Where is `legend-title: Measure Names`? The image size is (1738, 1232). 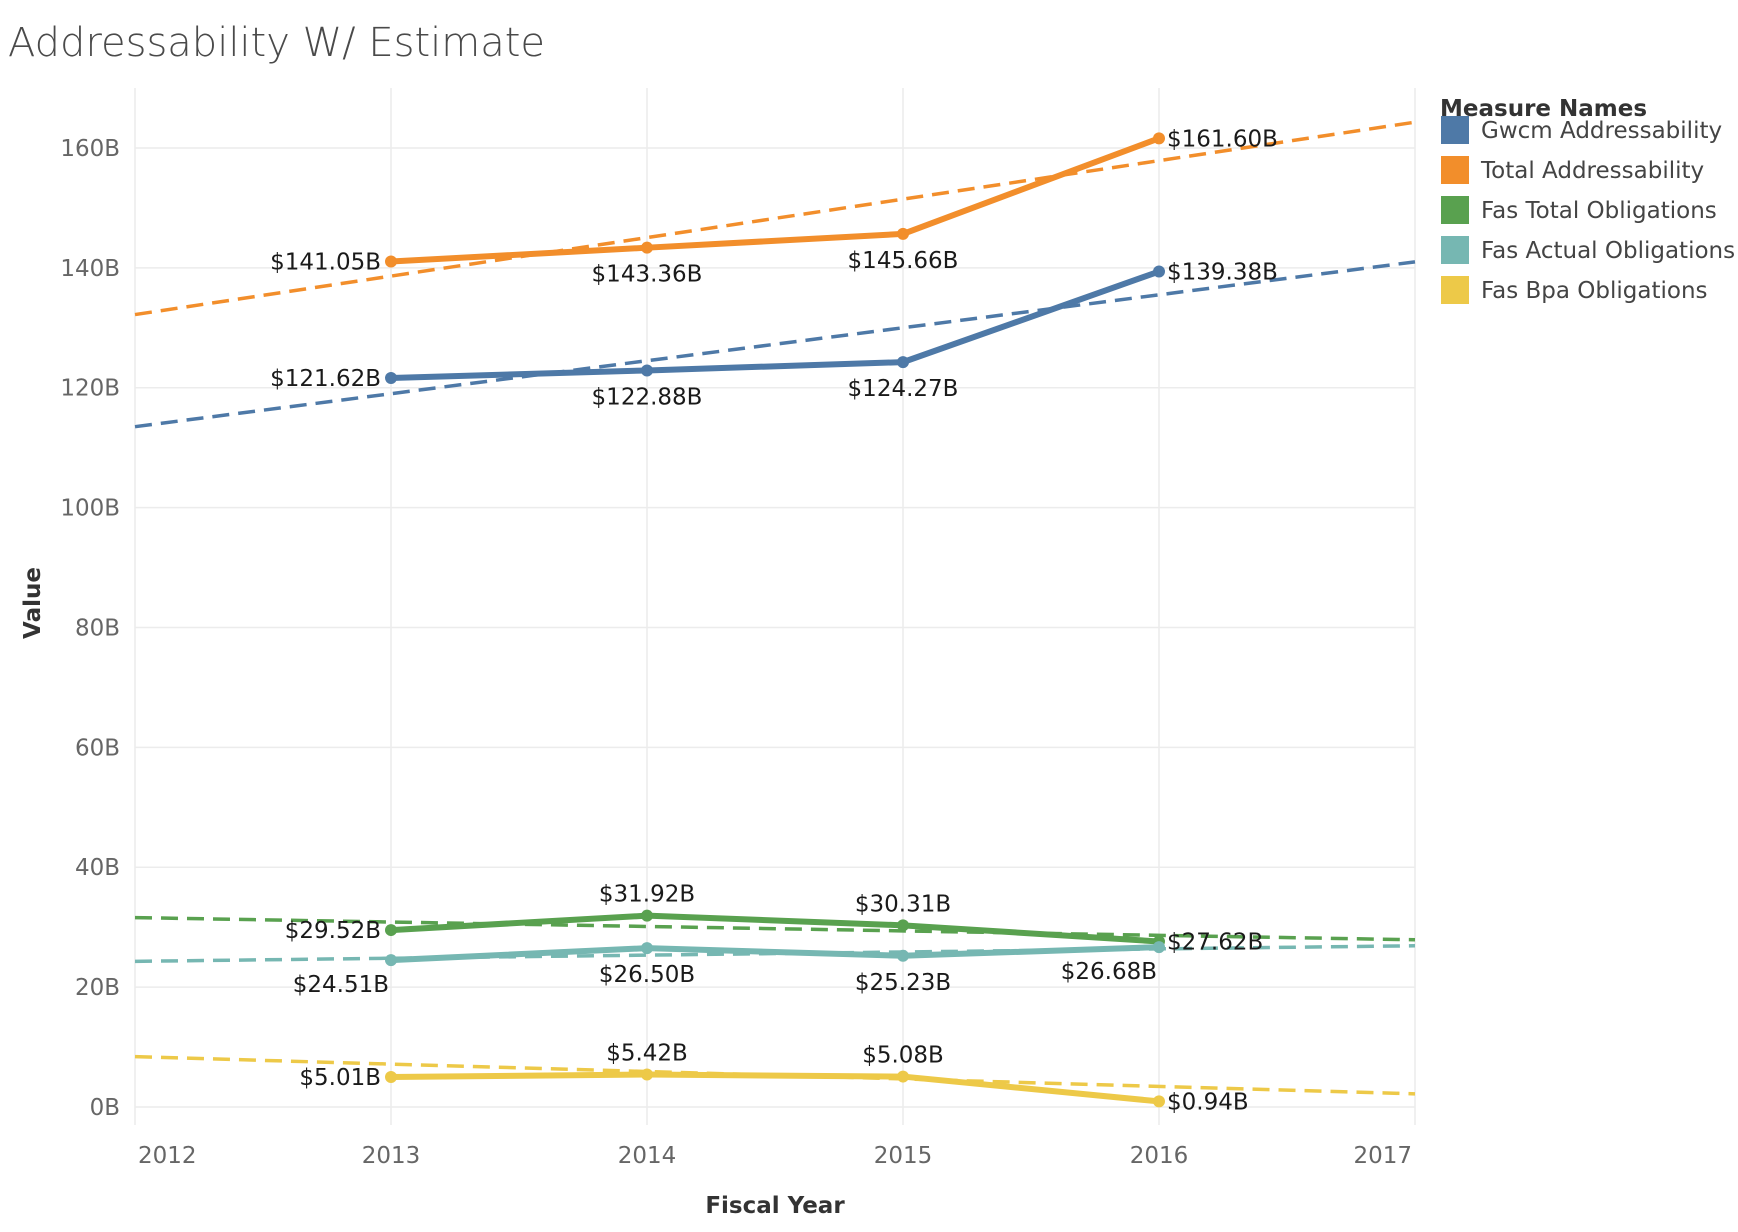
legend-title: Measure Names is located at coordinates (1543, 109).